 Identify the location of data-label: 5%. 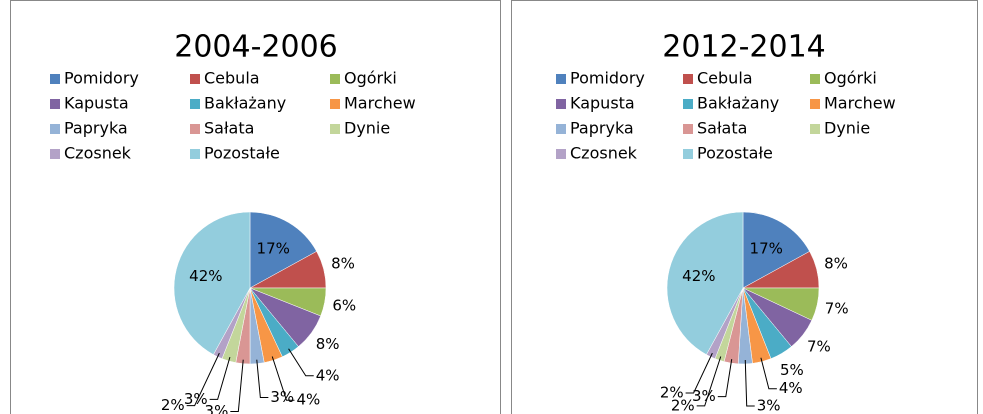
(792, 370).